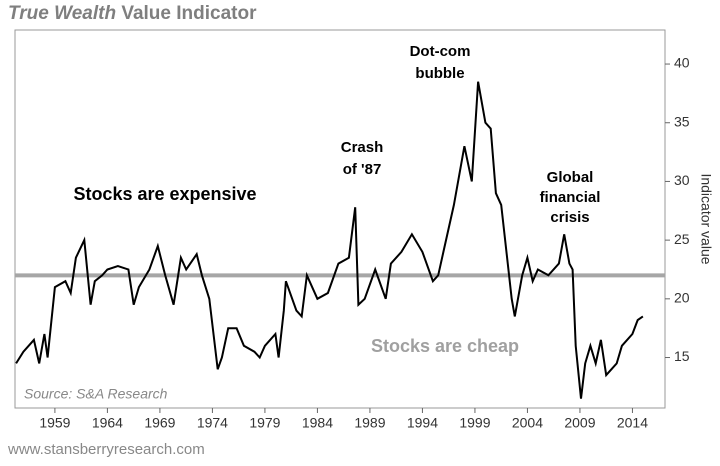 The width and height of the screenshot is (720, 466). I want to click on x-tick-label: 1999, so click(474, 423).